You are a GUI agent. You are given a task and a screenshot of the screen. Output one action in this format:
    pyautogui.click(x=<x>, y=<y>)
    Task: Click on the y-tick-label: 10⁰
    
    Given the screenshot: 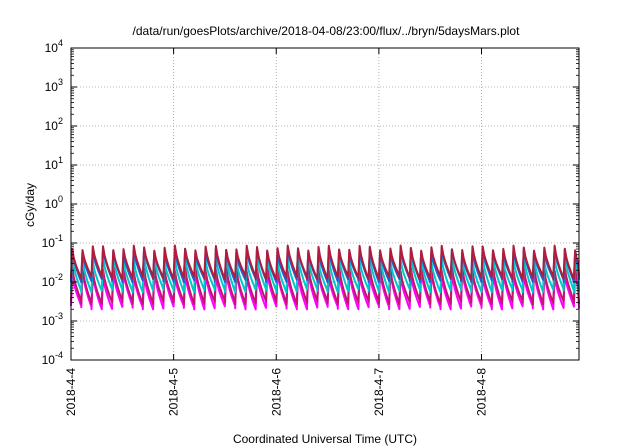 What is the action you would take?
    pyautogui.click(x=54, y=202)
    